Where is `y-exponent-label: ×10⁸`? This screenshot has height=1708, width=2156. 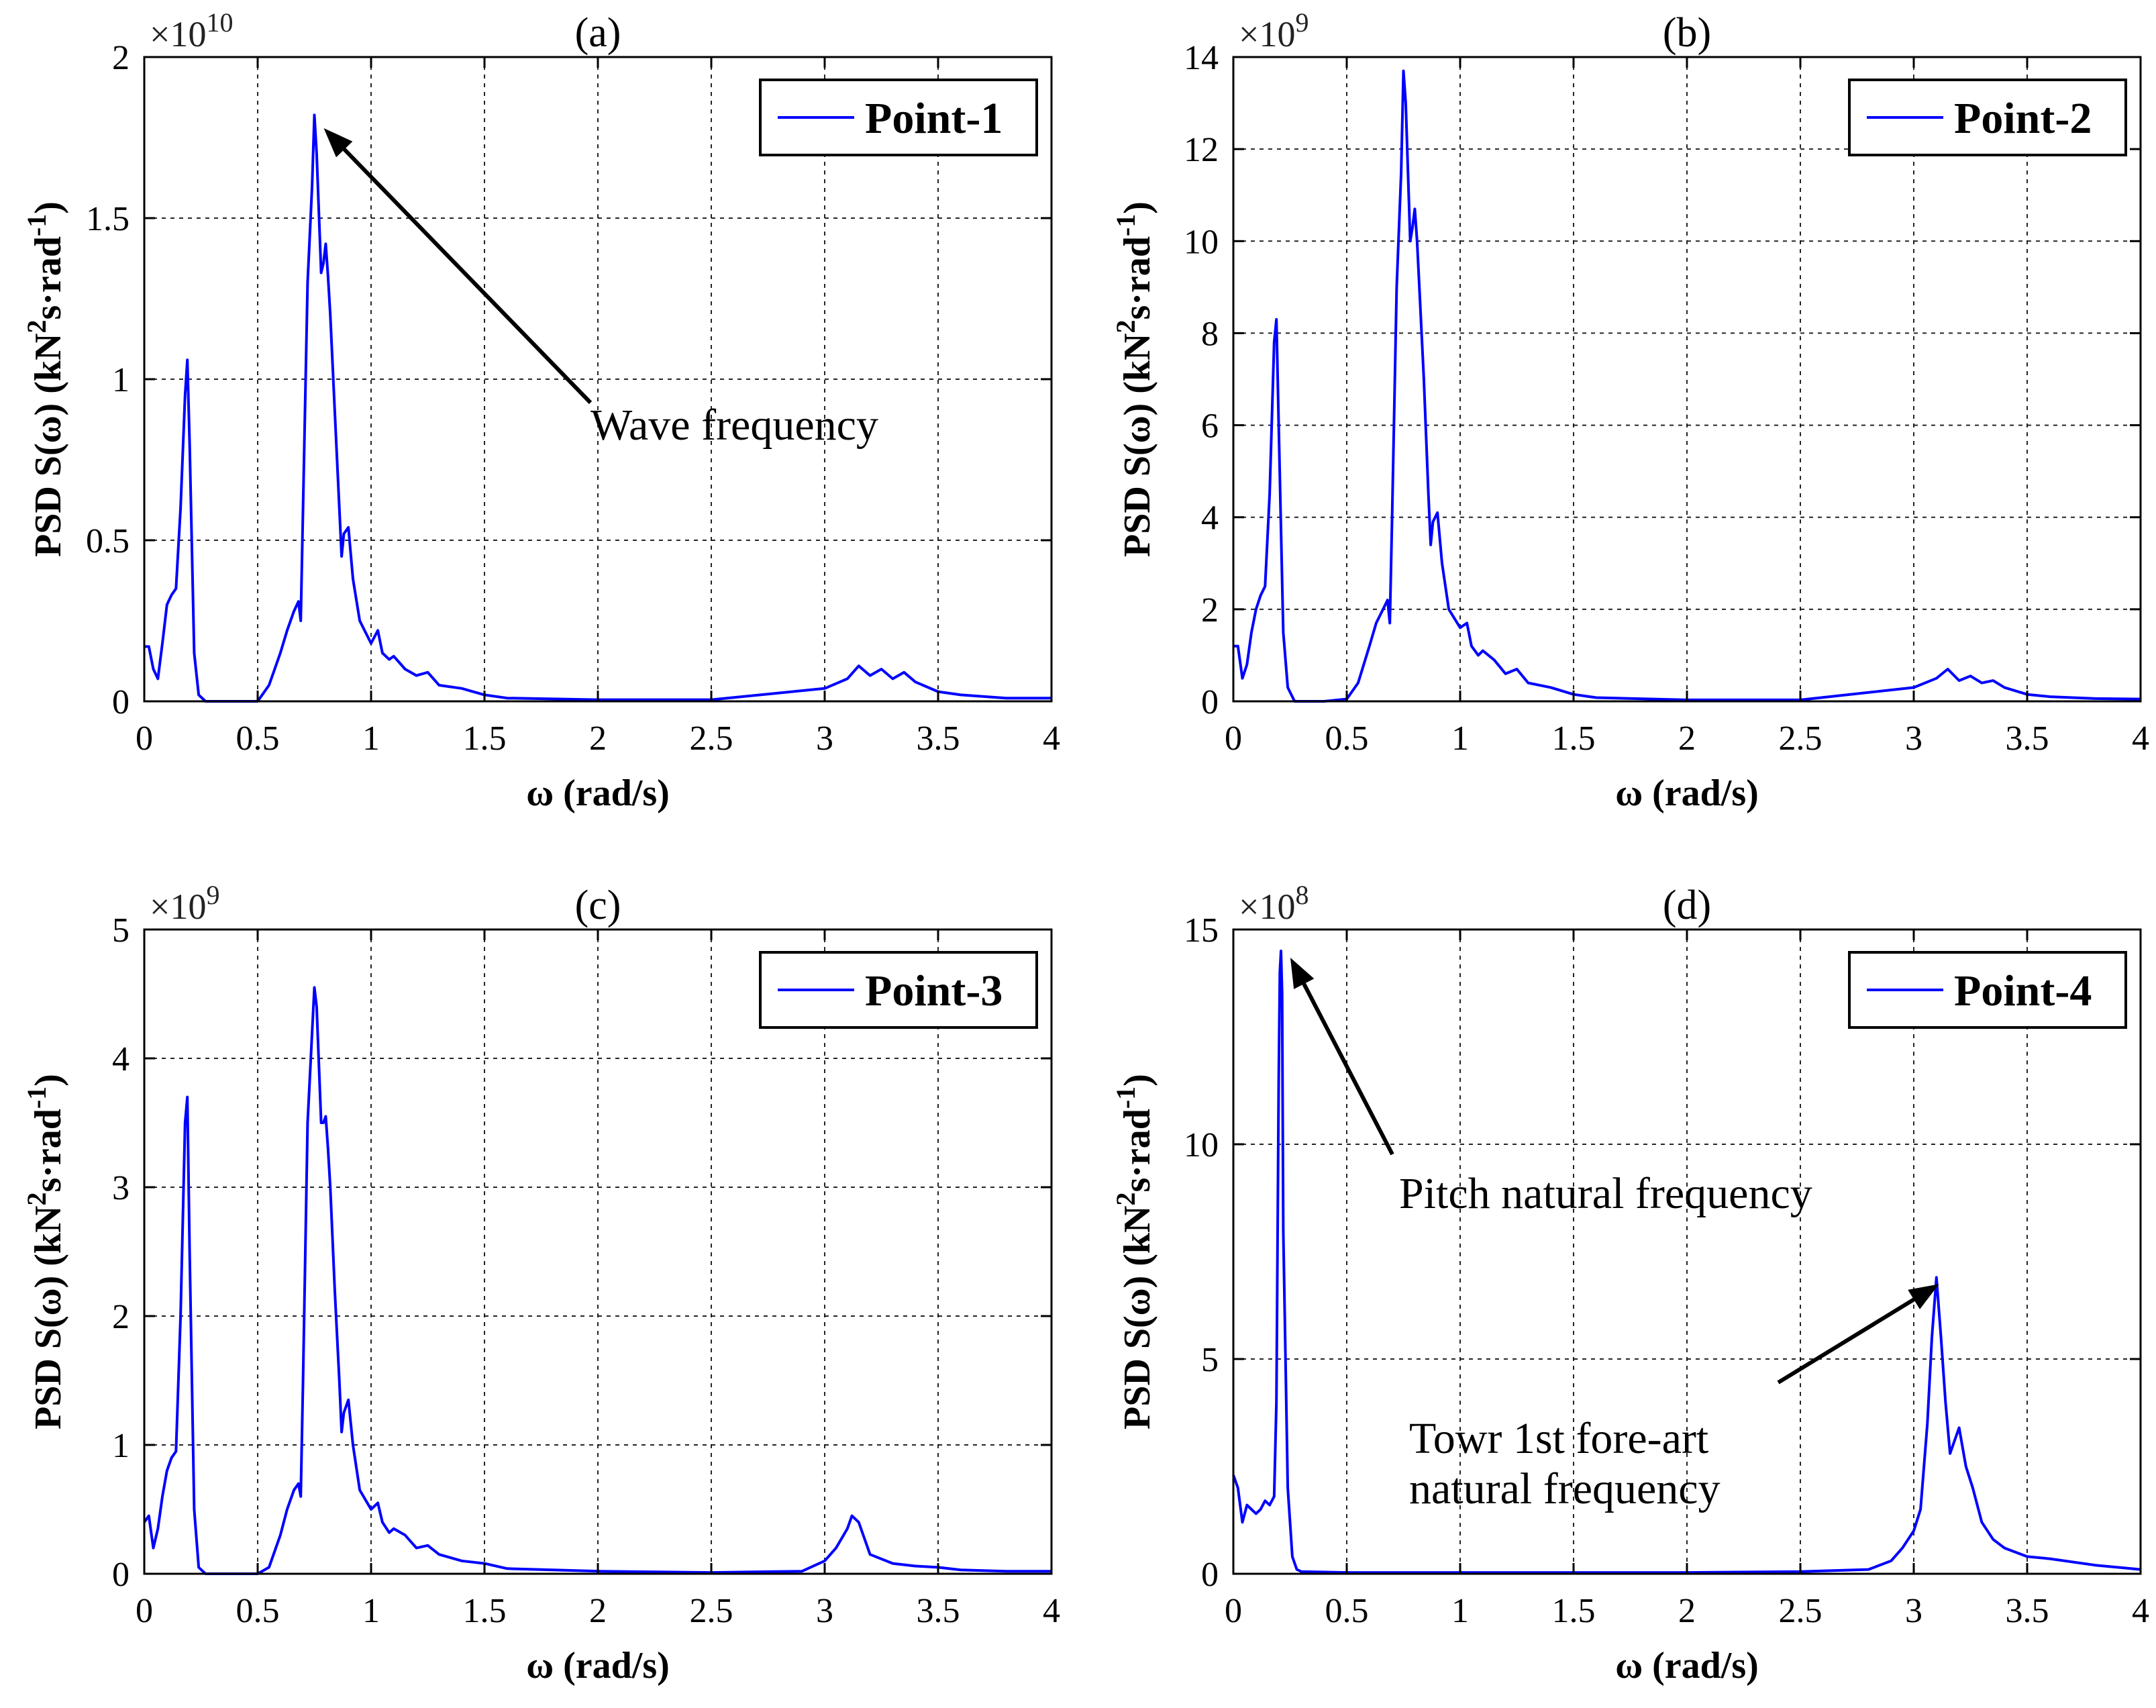
y-exponent-label: ×10⁸ is located at coordinates (1273, 903).